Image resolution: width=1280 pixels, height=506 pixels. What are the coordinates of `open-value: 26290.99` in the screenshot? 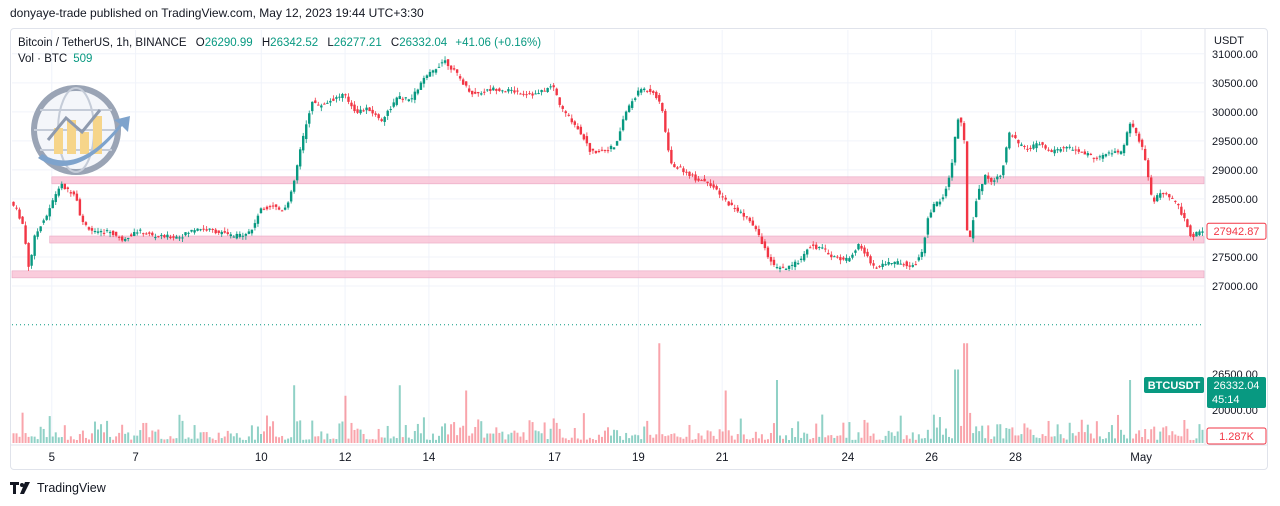 It's located at (228, 43).